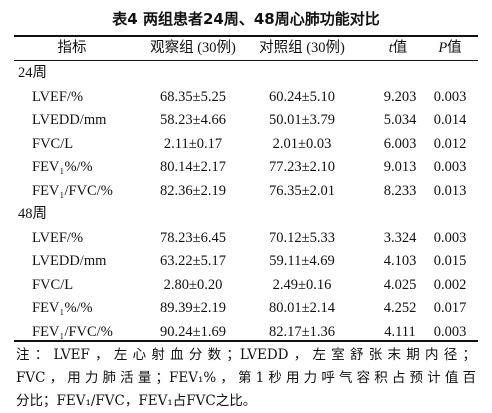 The width and height of the screenshot is (492, 413). Describe the element at coordinates (246, 341) in the screenshot. I see `bottom-rule` at that location.